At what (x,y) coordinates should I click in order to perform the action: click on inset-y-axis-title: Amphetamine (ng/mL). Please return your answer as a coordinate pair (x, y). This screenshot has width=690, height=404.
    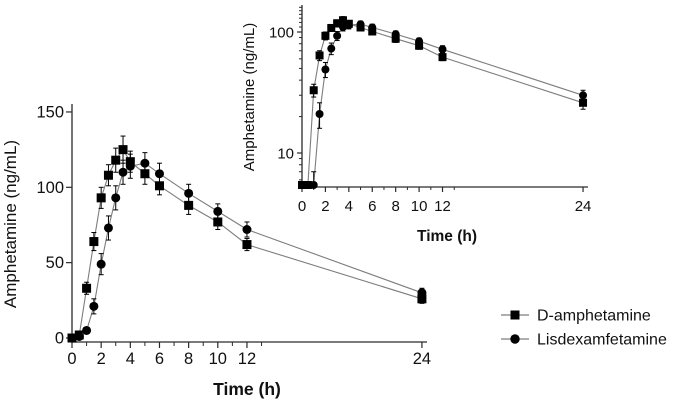
    Looking at the image, I should click on (249, 97).